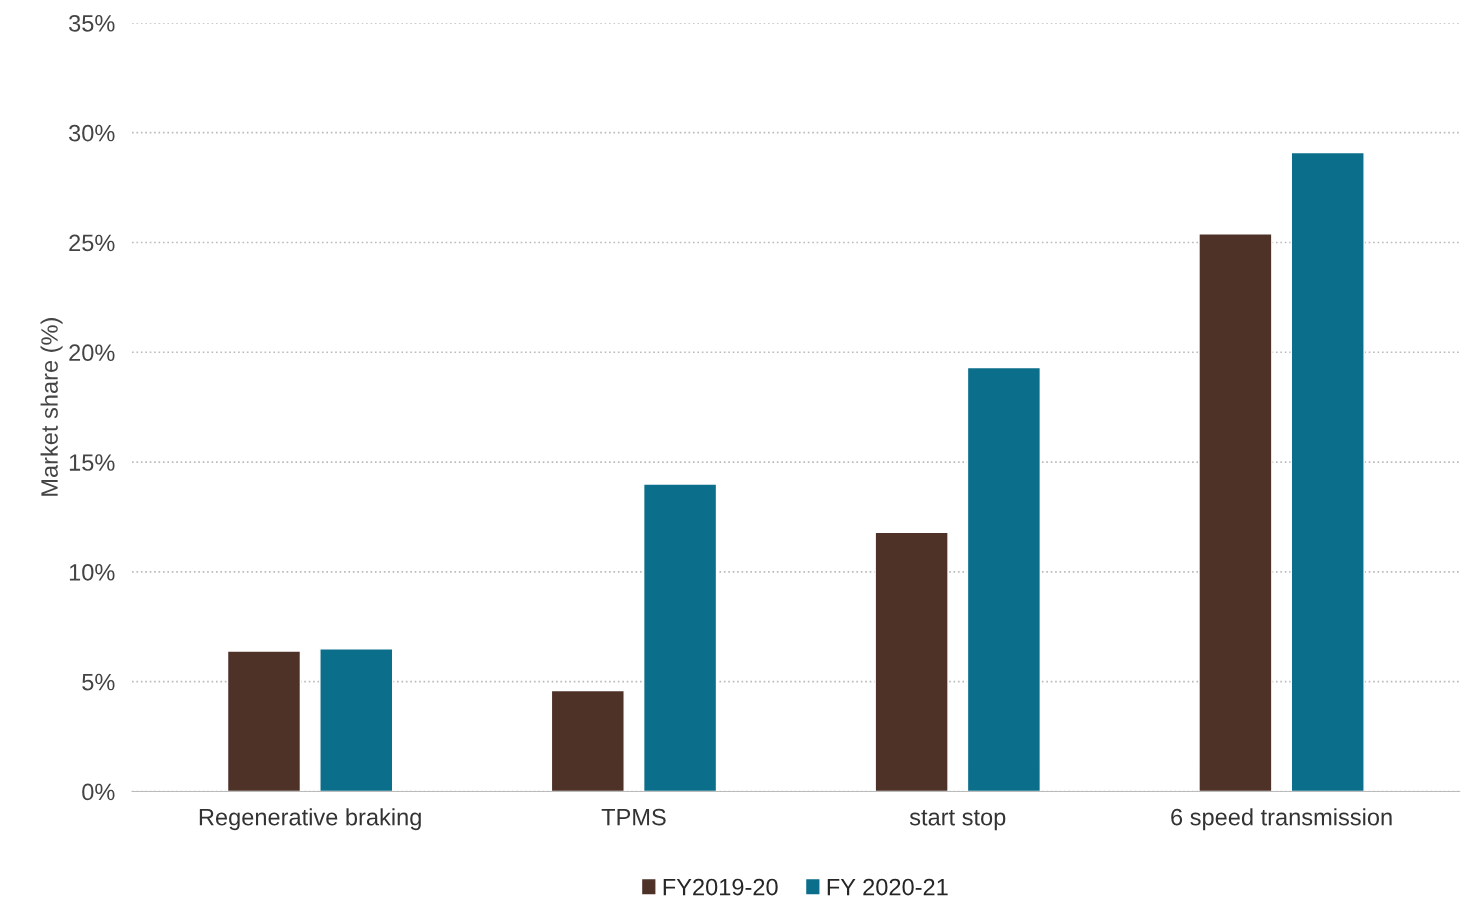 Image resolution: width=1467 pixels, height=915 pixels. What do you see at coordinates (957, 820) in the screenshot?
I see `x-tick-label: start stop` at bounding box center [957, 820].